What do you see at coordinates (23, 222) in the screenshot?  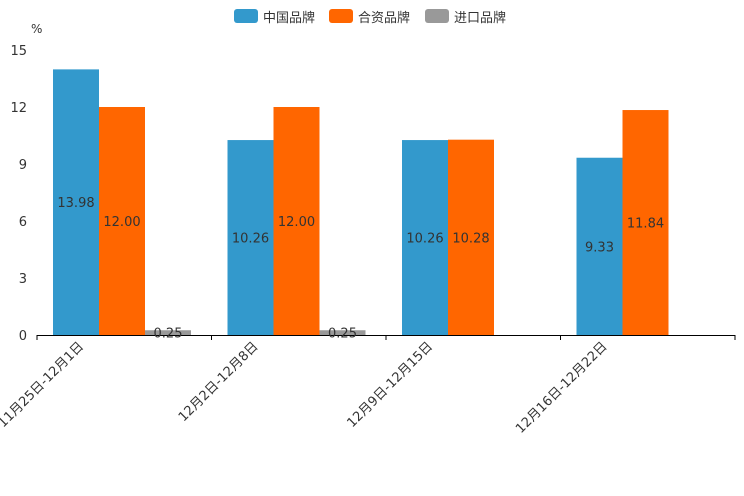 I see `y-tick-label: 6` at bounding box center [23, 222].